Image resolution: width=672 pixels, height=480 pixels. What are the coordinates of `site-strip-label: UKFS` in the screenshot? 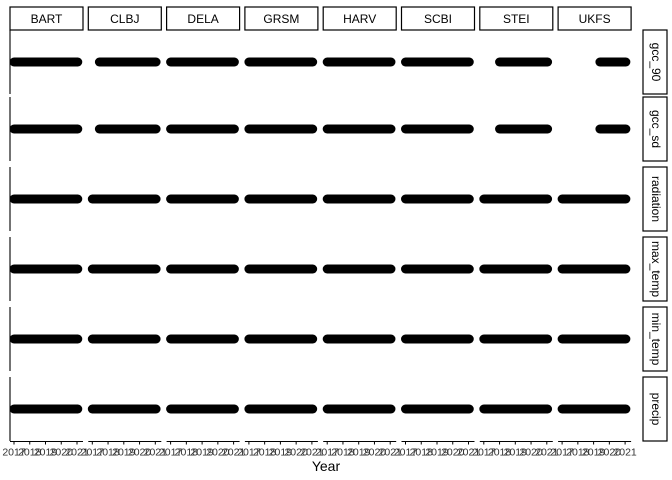 It's located at (595, 19).